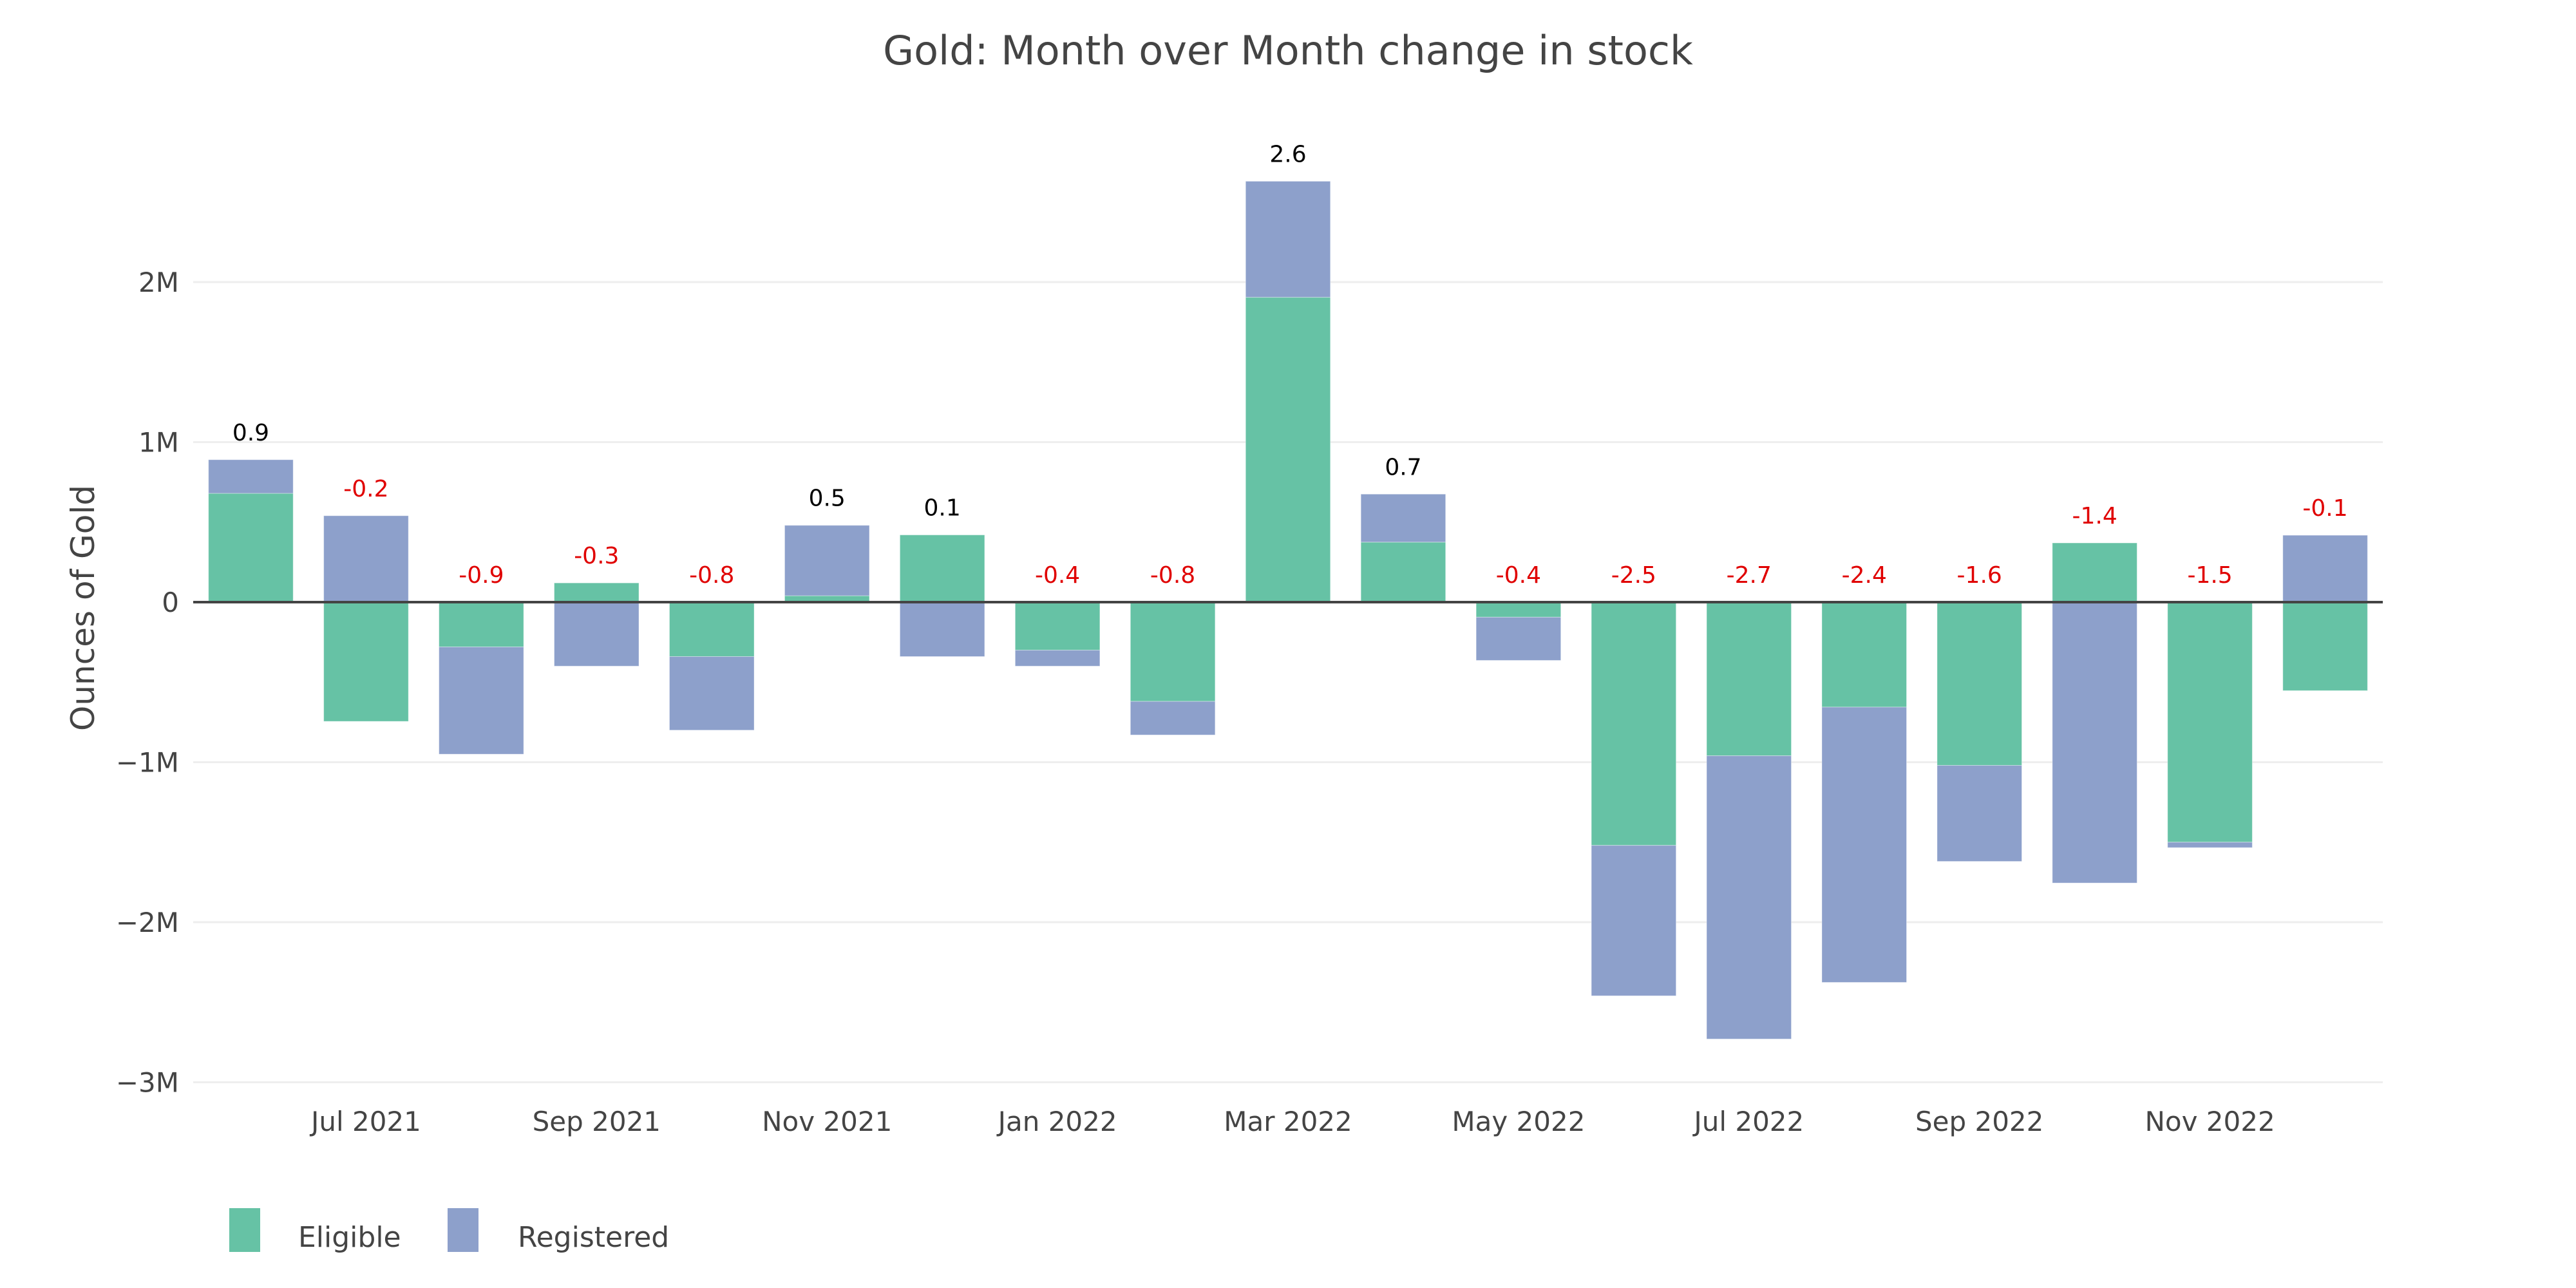  What do you see at coordinates (1288, 50) in the screenshot?
I see `chart-title: Gold: Month over Month change in stock` at bounding box center [1288, 50].